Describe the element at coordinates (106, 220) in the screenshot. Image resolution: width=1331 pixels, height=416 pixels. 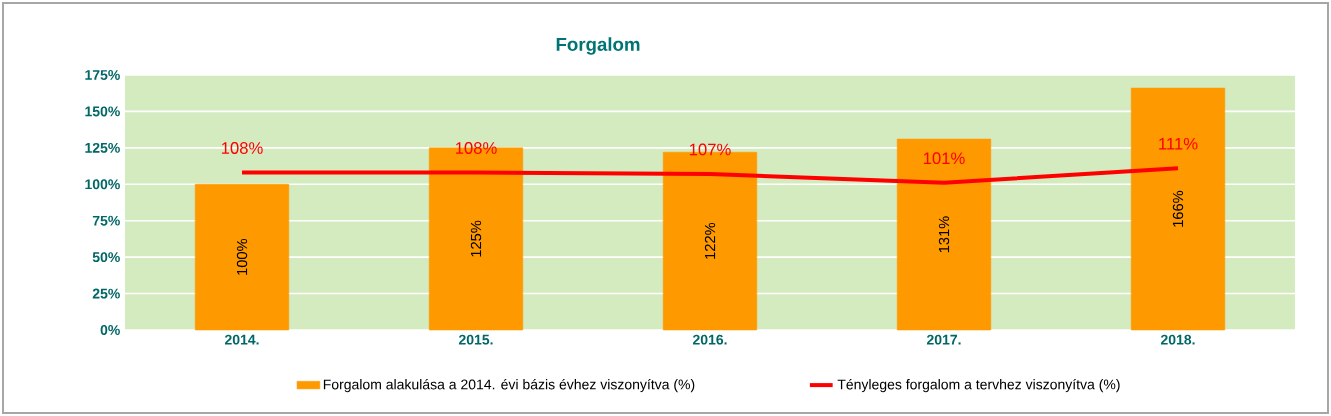
I see `y-tick-label: 75%` at that location.